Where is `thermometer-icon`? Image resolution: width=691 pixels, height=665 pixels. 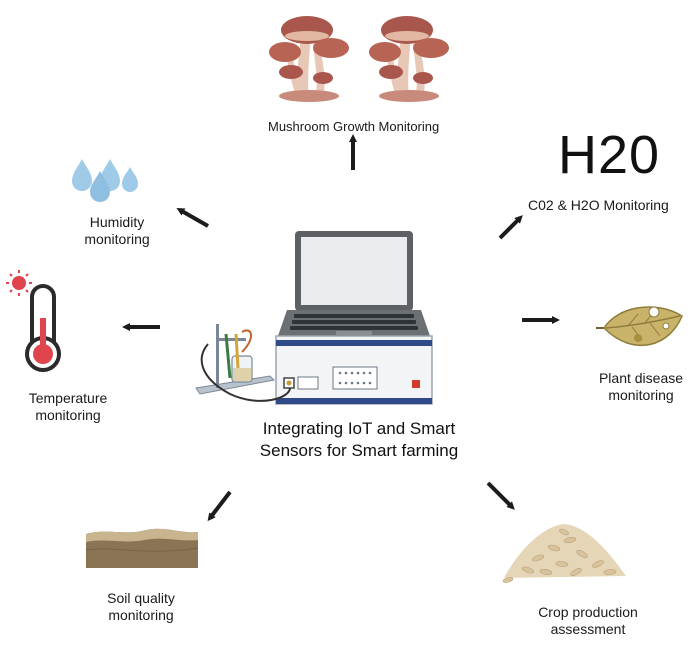
thermometer-icon is located at coordinates (36, 323).